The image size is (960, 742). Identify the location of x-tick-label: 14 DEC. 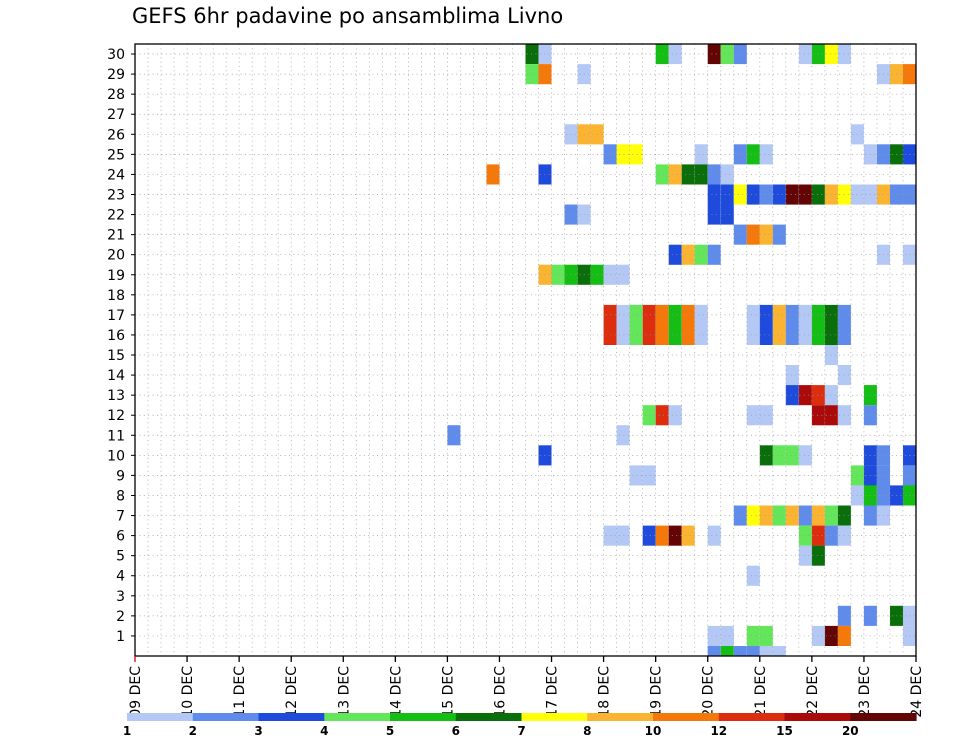
(396, 692).